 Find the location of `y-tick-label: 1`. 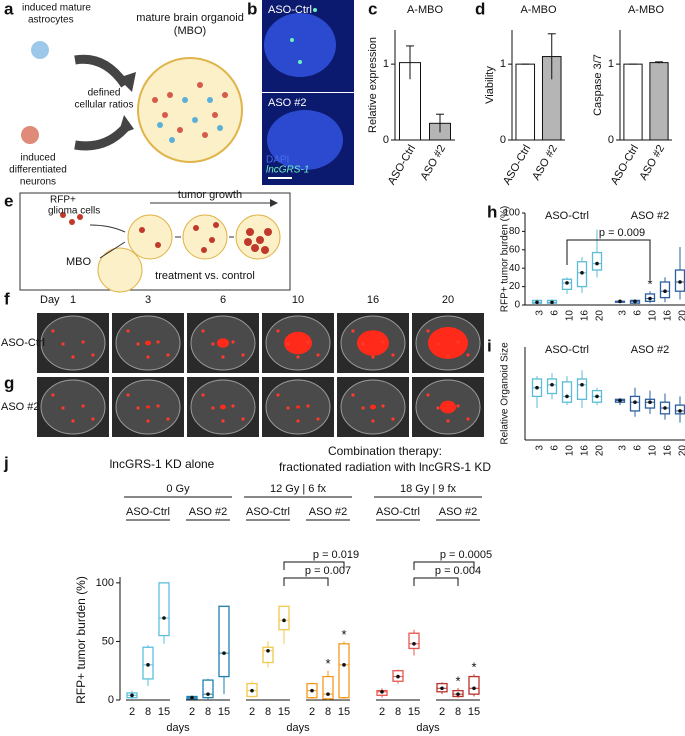

y-tick-label: 1 is located at coordinates (503, 64).